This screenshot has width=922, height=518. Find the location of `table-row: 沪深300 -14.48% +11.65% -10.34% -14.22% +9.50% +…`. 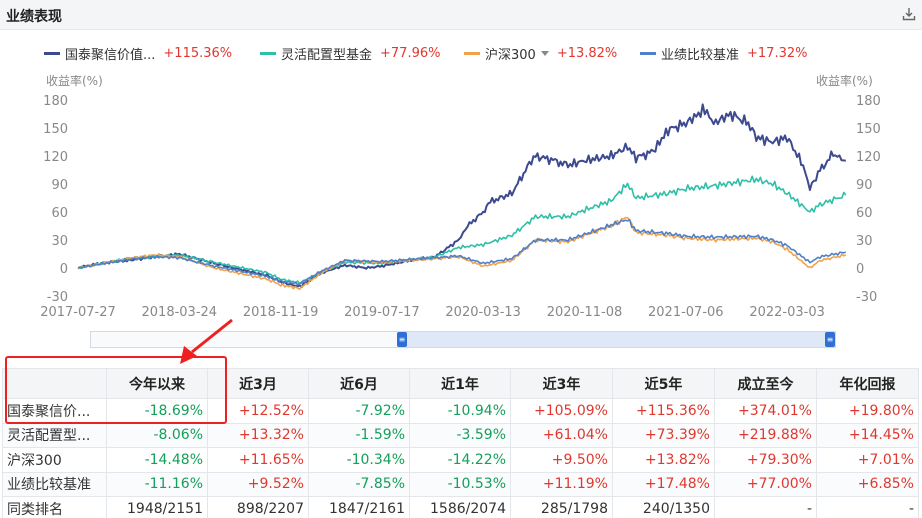

table-row: 沪深300 -14.48% +11.65% -10.34% -14.22% +9.50% +… is located at coordinates (460, 460).